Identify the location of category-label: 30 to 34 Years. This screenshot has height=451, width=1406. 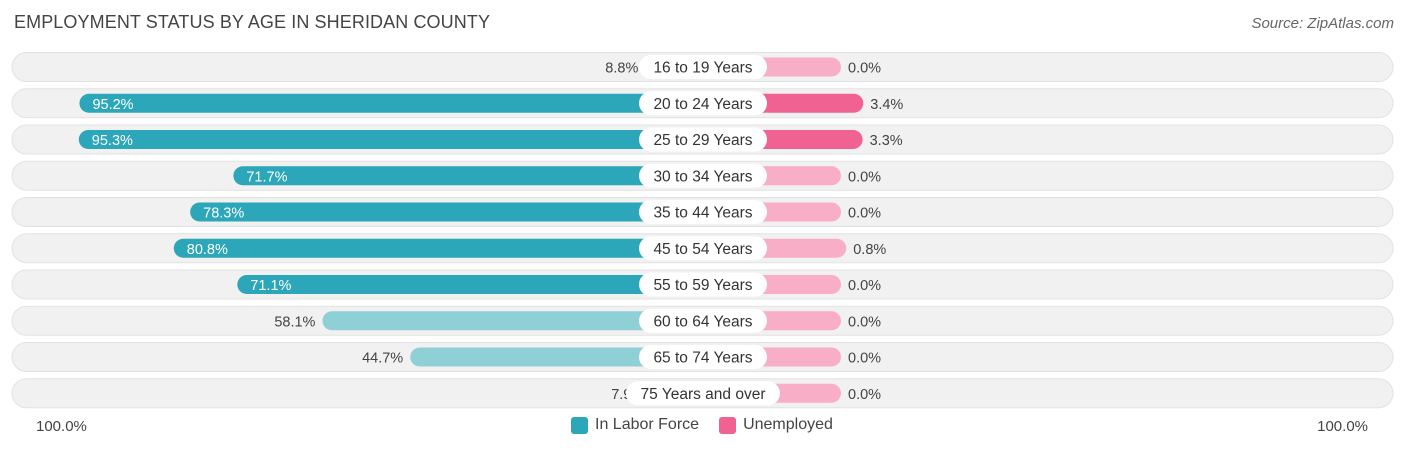
(702, 176).